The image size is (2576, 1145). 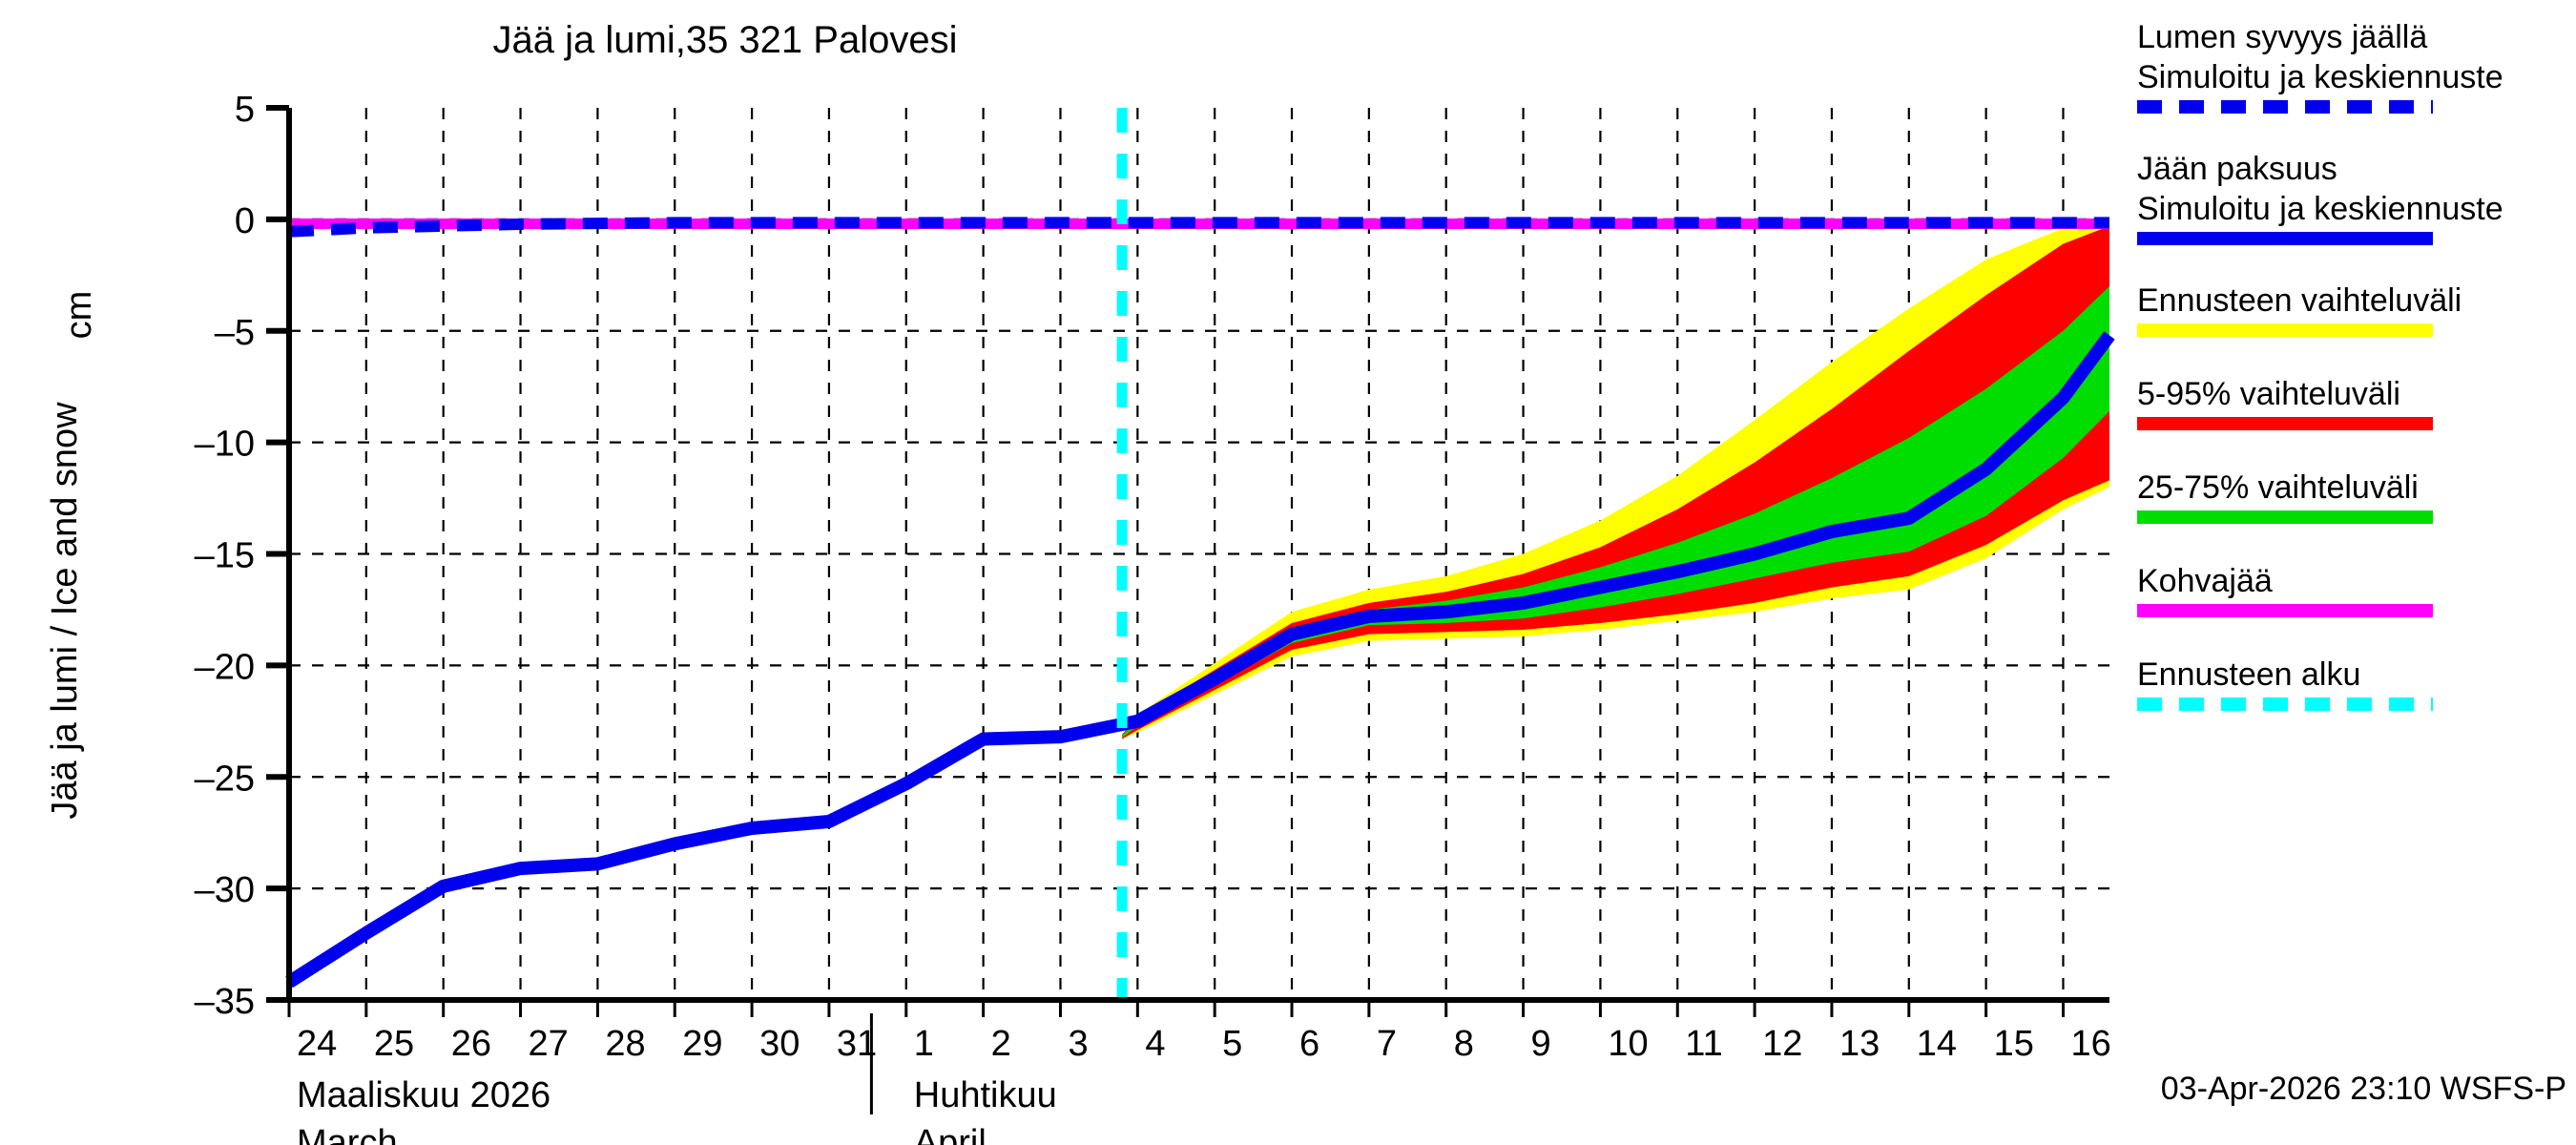 What do you see at coordinates (225, 890) in the screenshot?
I see `y-tick-label--30: –30` at bounding box center [225, 890].